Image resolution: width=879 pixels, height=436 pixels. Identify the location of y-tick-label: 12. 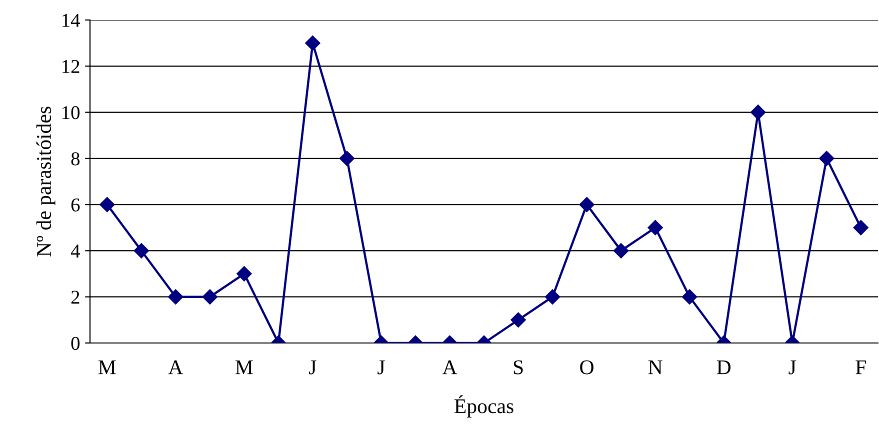
(71, 66).